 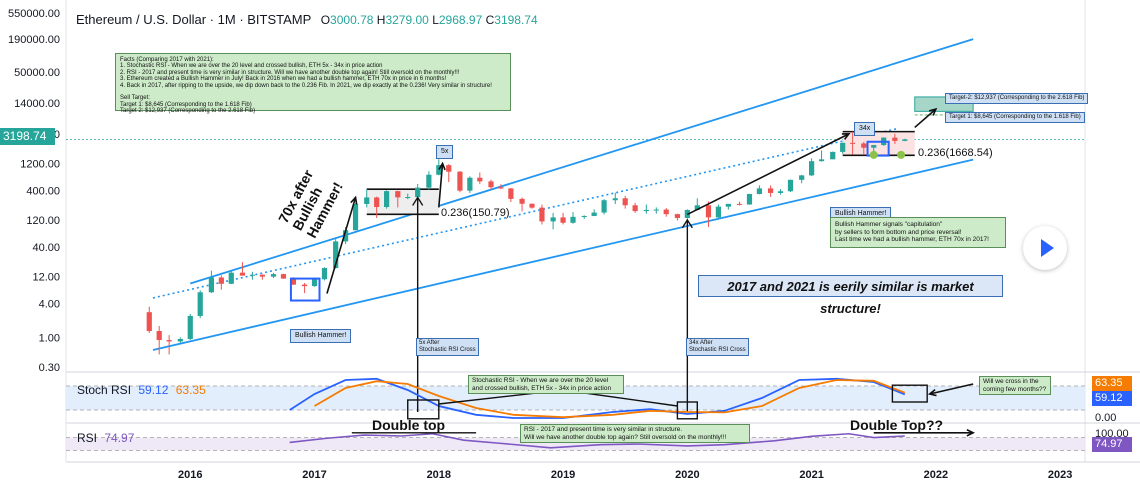 I want to click on fib-2021-dot, so click(x=901, y=154).